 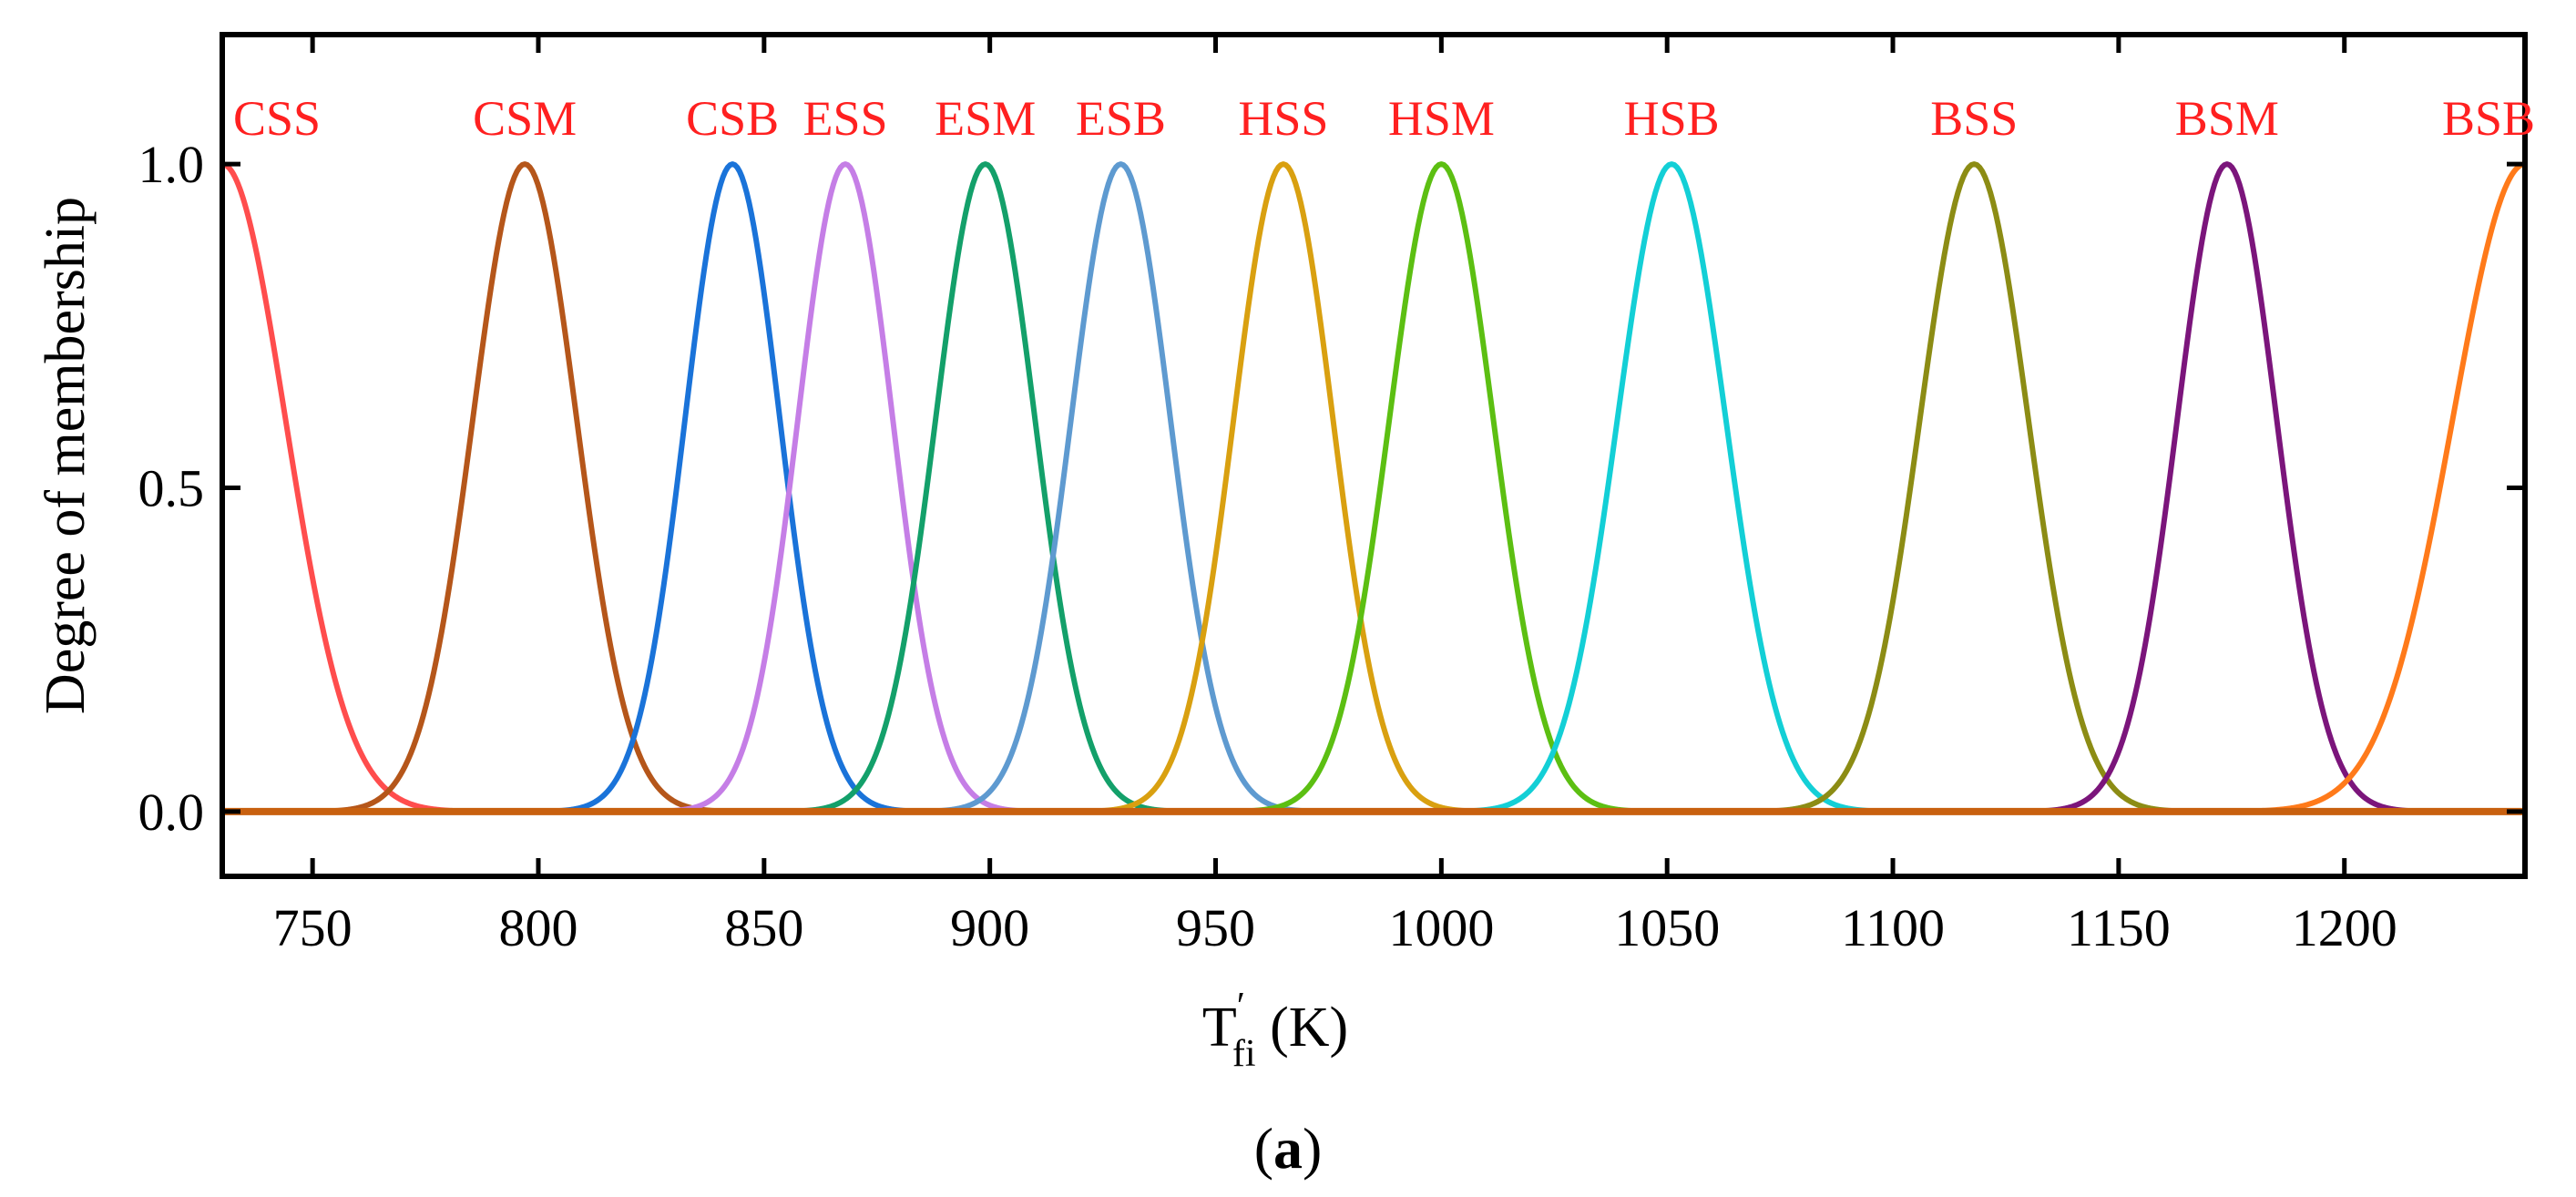 I want to click on series-label-hsm: HSM, so click(x=1441, y=119).